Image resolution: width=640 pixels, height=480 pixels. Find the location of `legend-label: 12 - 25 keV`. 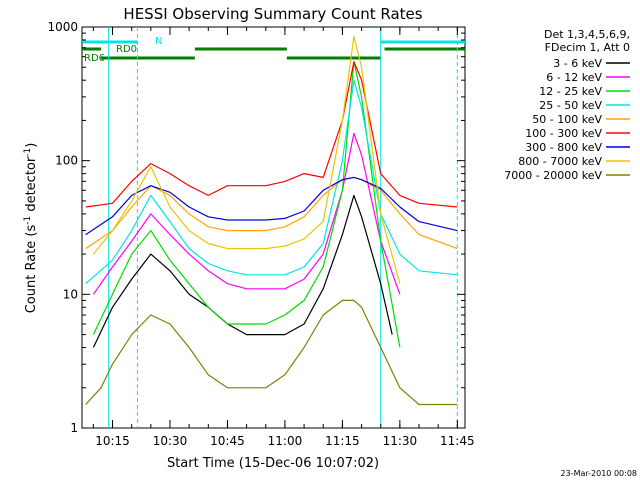

legend-label: 12 - 25 keV is located at coordinates (570, 91).